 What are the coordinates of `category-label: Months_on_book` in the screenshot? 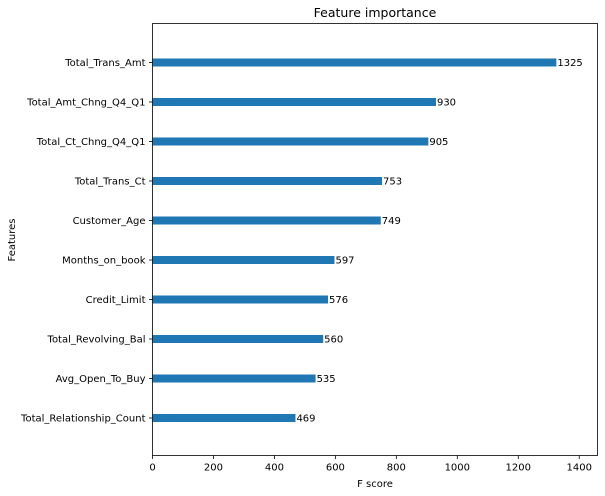 It's located at (104, 261).